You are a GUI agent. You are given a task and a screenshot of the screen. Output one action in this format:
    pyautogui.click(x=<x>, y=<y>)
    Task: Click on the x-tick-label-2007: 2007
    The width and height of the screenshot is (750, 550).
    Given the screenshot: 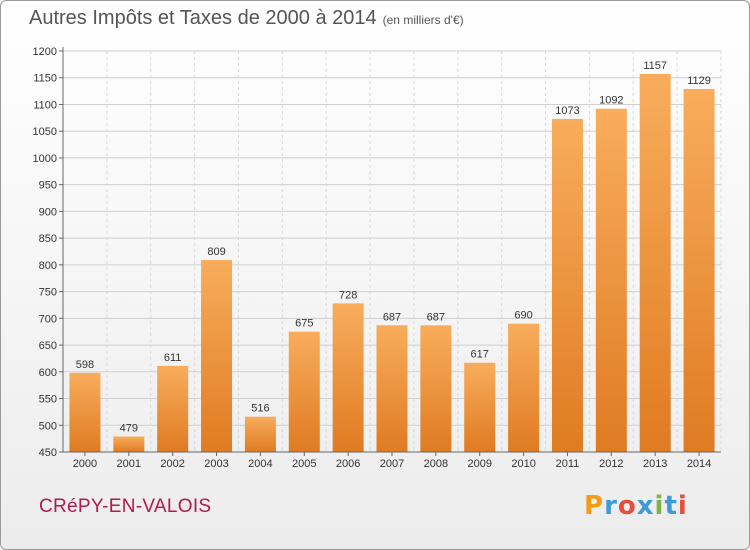 What is the action you would take?
    pyautogui.click(x=392, y=464)
    